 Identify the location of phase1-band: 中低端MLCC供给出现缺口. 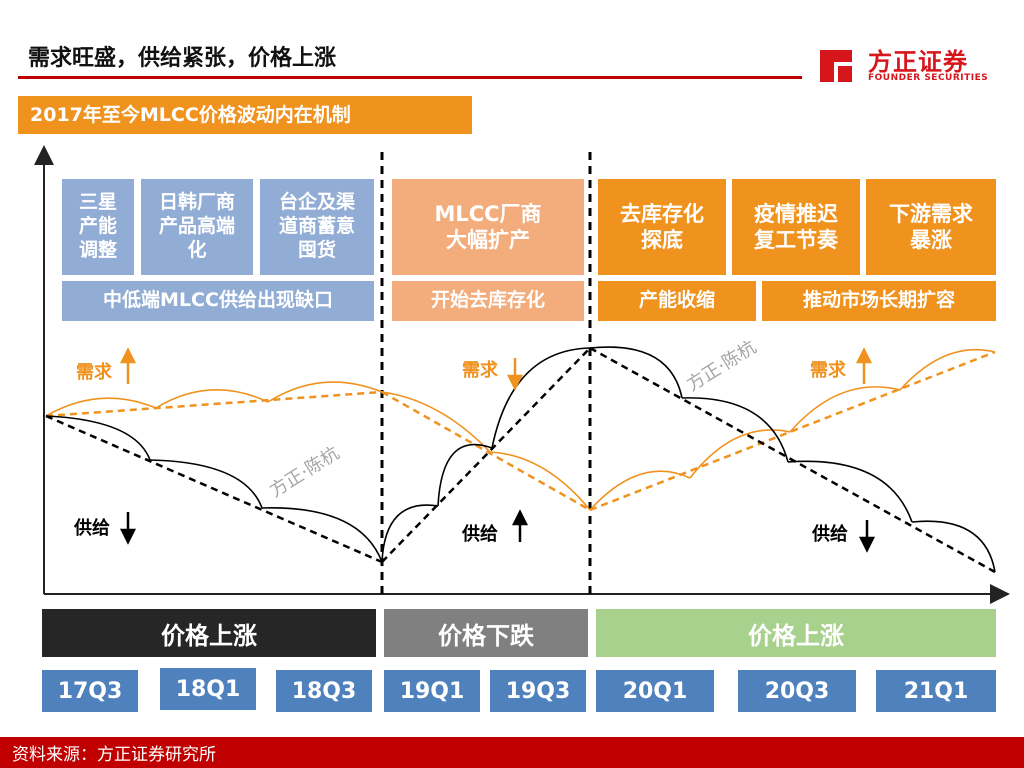
(218, 301).